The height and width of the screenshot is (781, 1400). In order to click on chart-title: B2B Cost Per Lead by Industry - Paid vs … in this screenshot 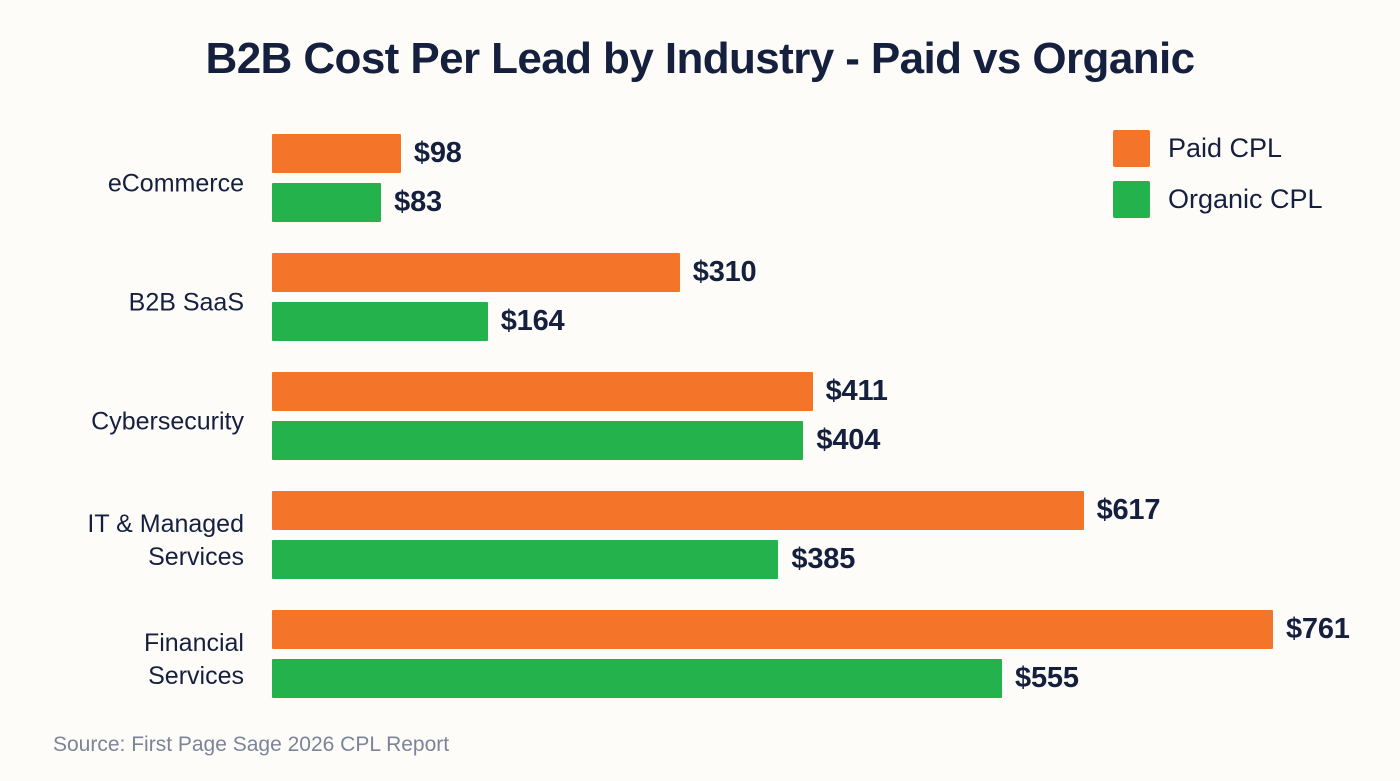, I will do `click(700, 58)`.